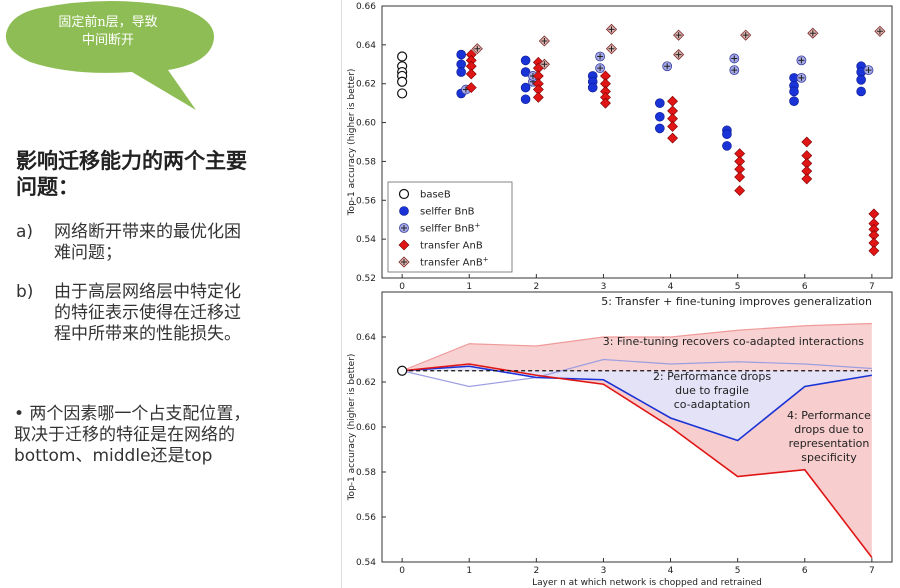 The height and width of the screenshot is (588, 900). I want to click on page-heading: 影响迁移能力的两个主要 问题：, so click(131, 174).